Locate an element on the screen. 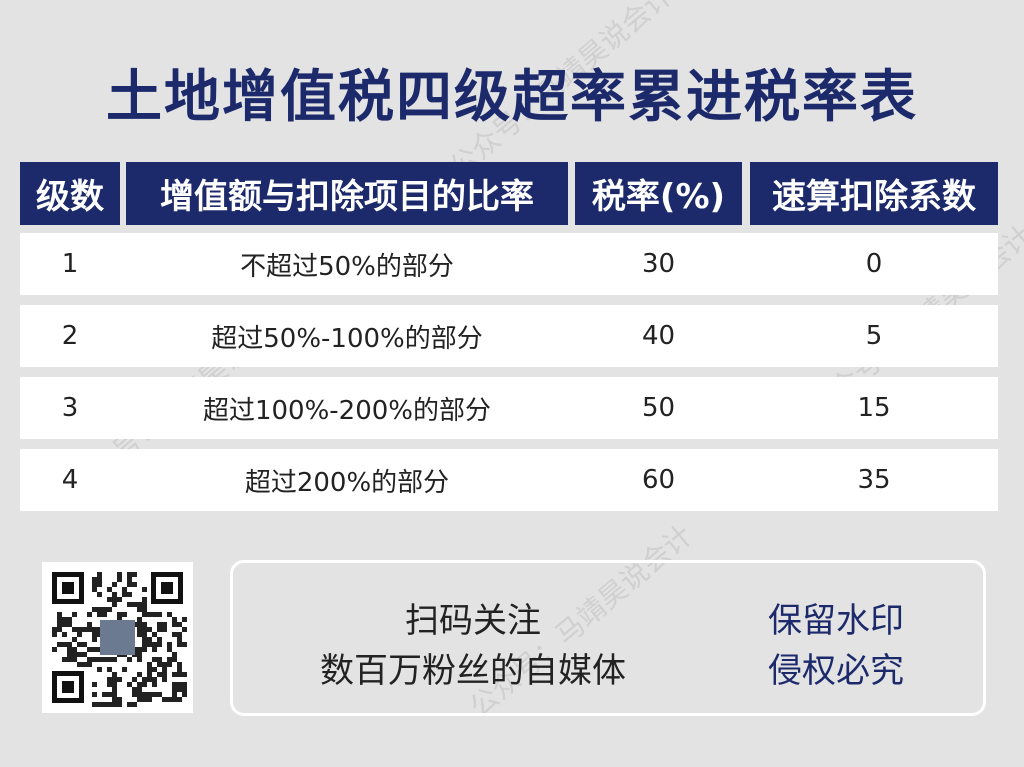 The width and height of the screenshot is (1024, 767). cell-deduction: 15 is located at coordinates (874, 408).